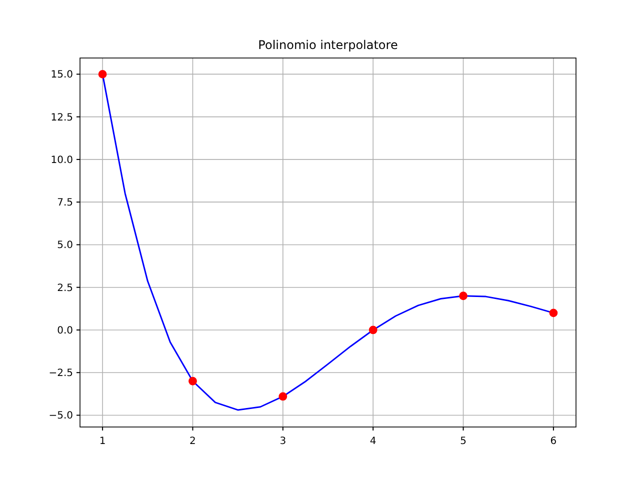 Image resolution: width=640 pixels, height=480 pixels. Describe the element at coordinates (61, 160) in the screenshot. I see `y-tick-label: 10.0` at that location.